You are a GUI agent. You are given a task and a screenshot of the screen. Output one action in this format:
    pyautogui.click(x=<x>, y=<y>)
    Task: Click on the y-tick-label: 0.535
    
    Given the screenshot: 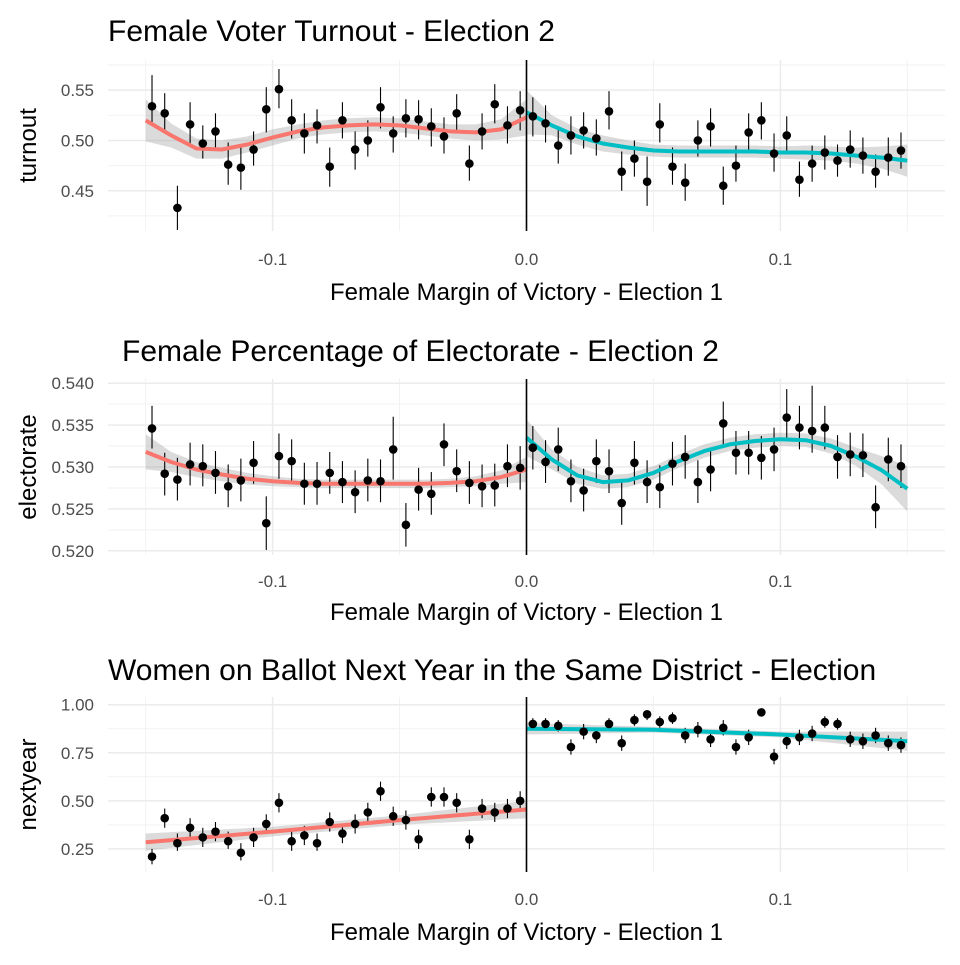 What is the action you would take?
    pyautogui.click(x=72, y=425)
    